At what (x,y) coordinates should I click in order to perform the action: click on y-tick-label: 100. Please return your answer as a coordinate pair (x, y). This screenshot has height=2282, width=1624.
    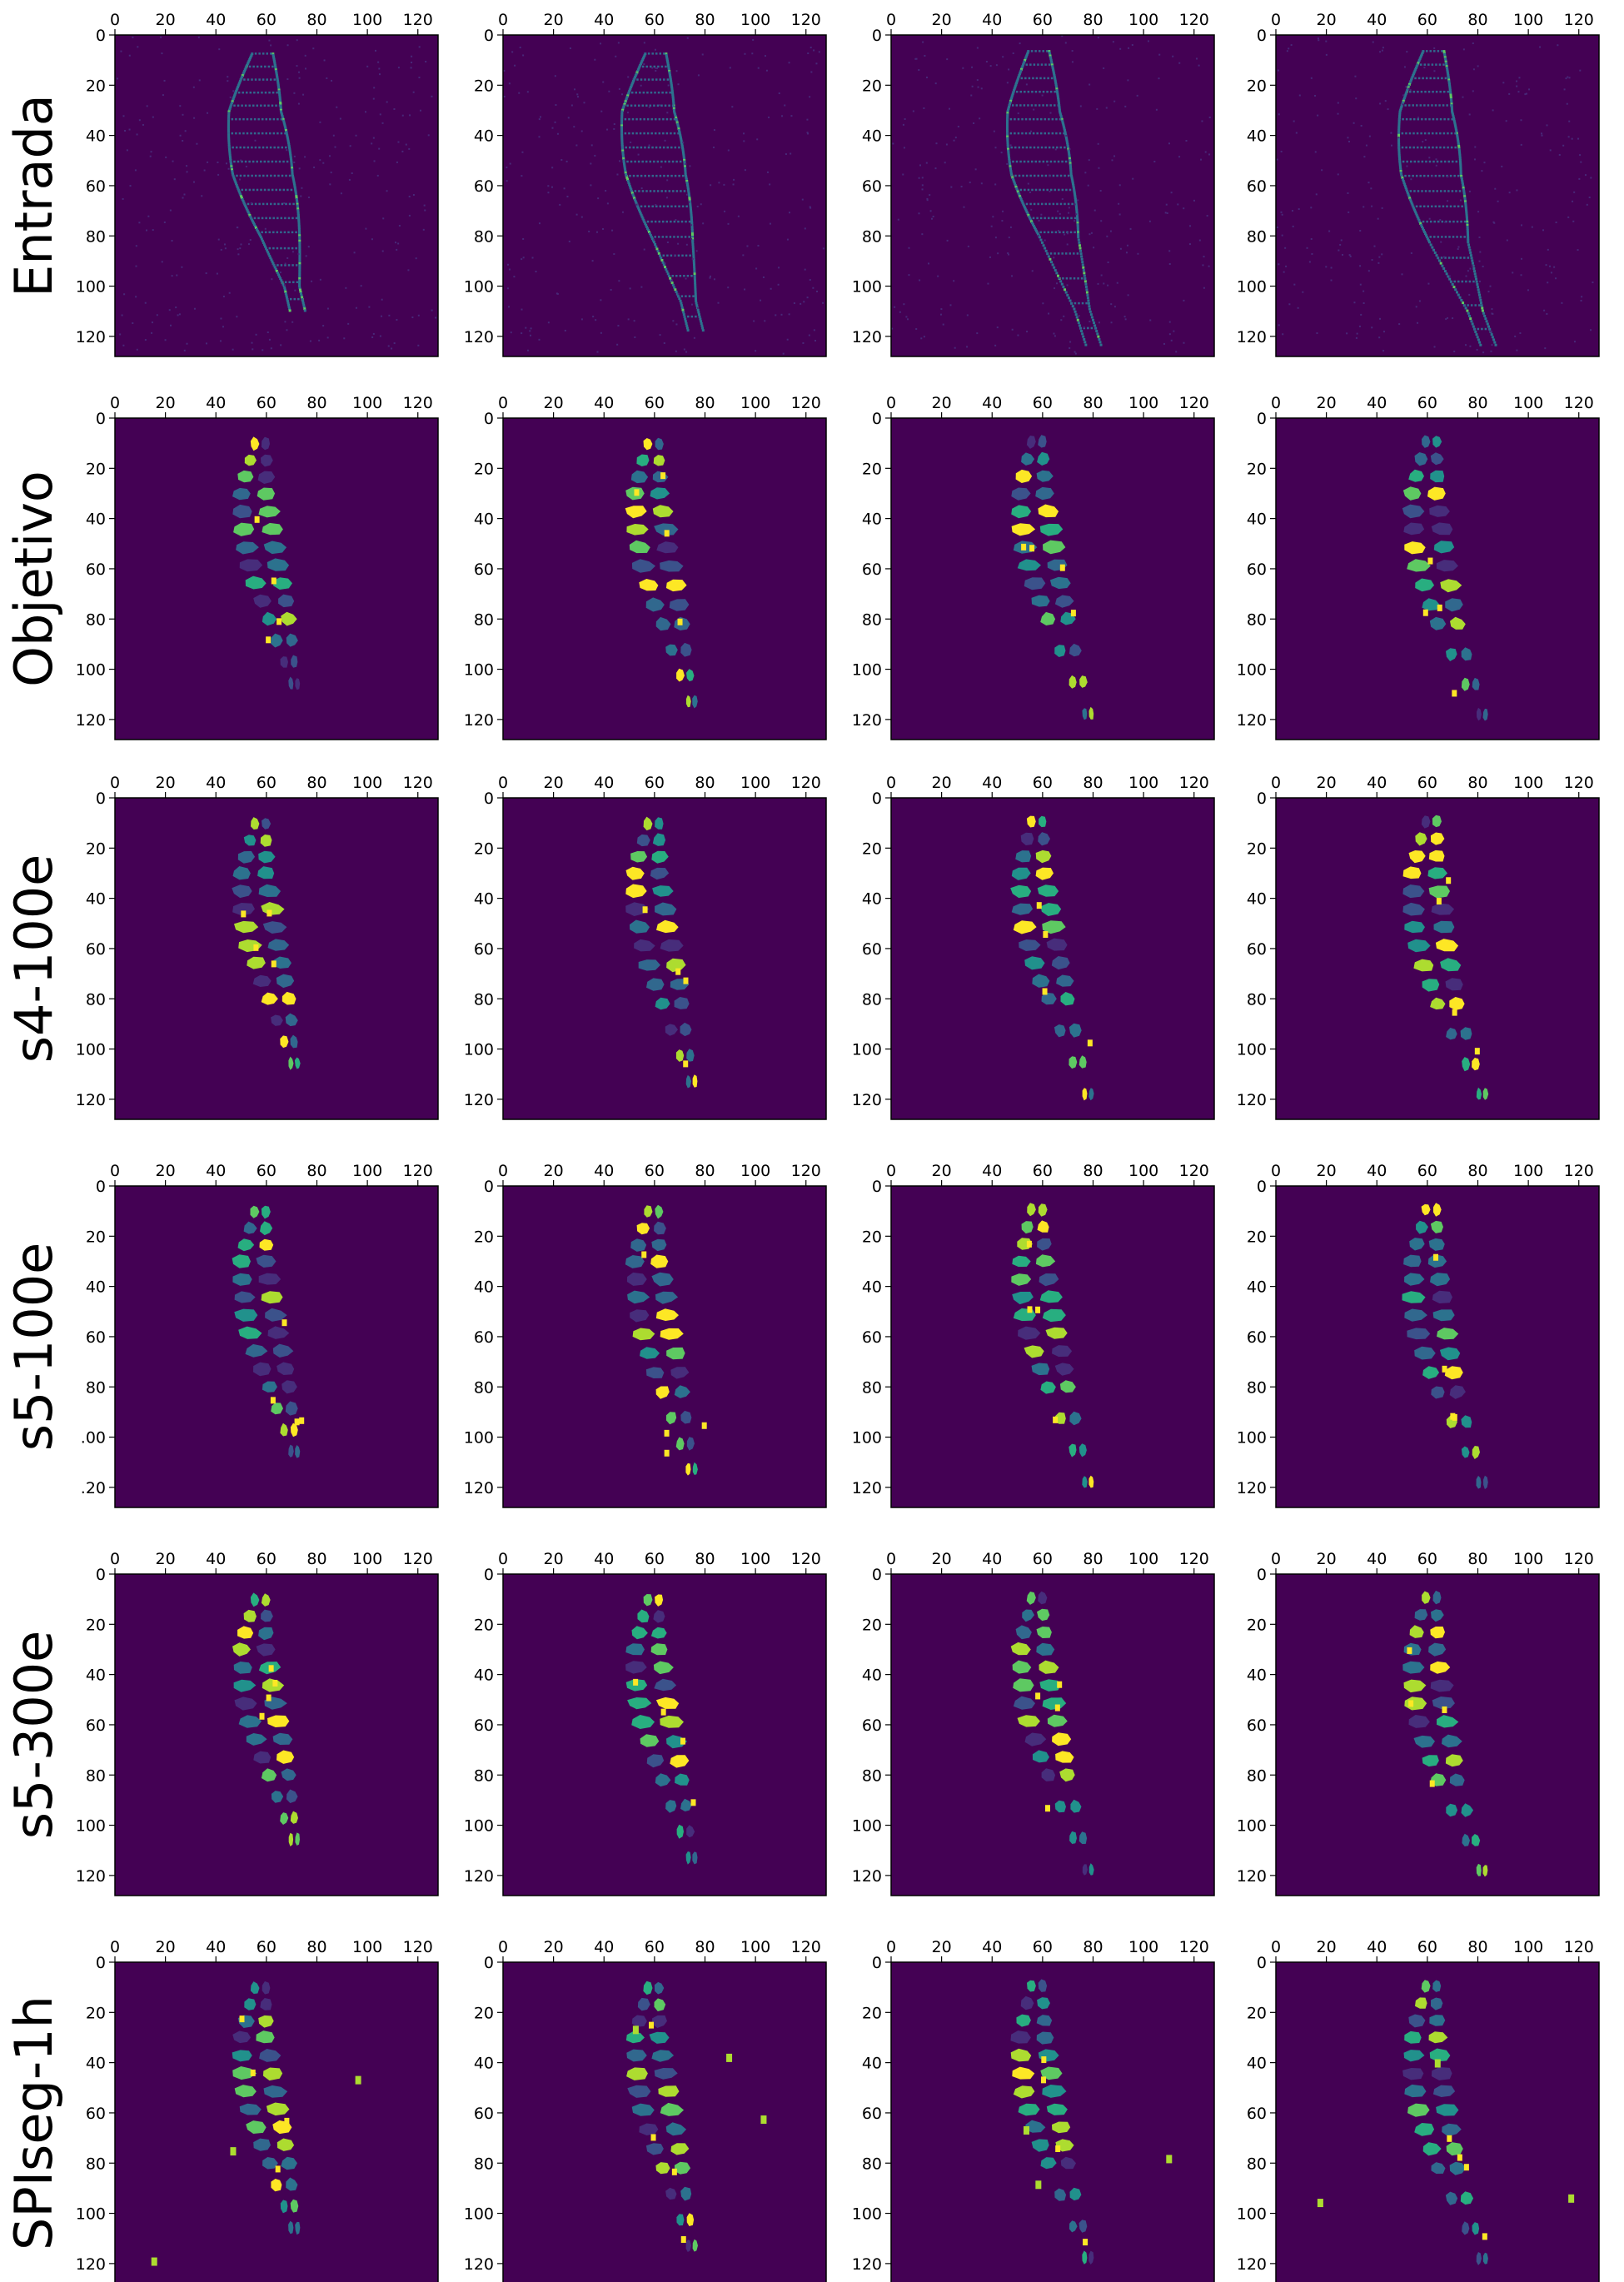
    Looking at the image, I should click on (479, 670).